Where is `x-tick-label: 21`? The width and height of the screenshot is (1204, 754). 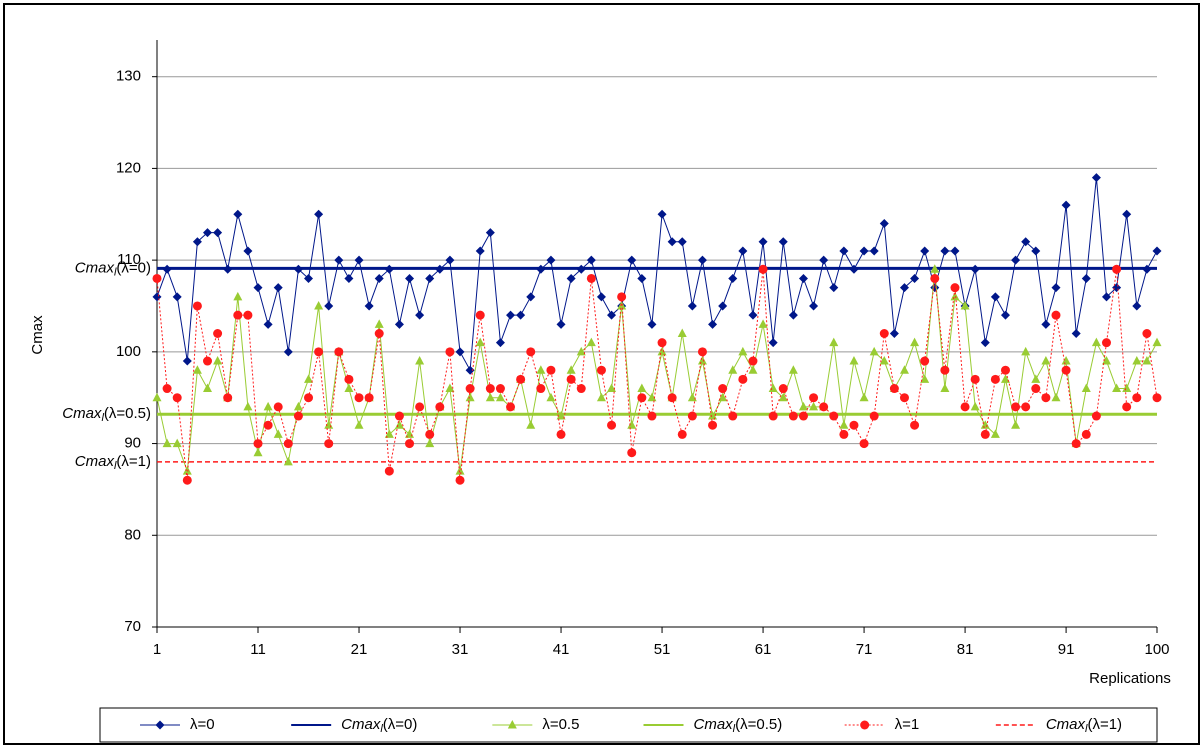 x-tick-label: 21 is located at coordinates (359, 649).